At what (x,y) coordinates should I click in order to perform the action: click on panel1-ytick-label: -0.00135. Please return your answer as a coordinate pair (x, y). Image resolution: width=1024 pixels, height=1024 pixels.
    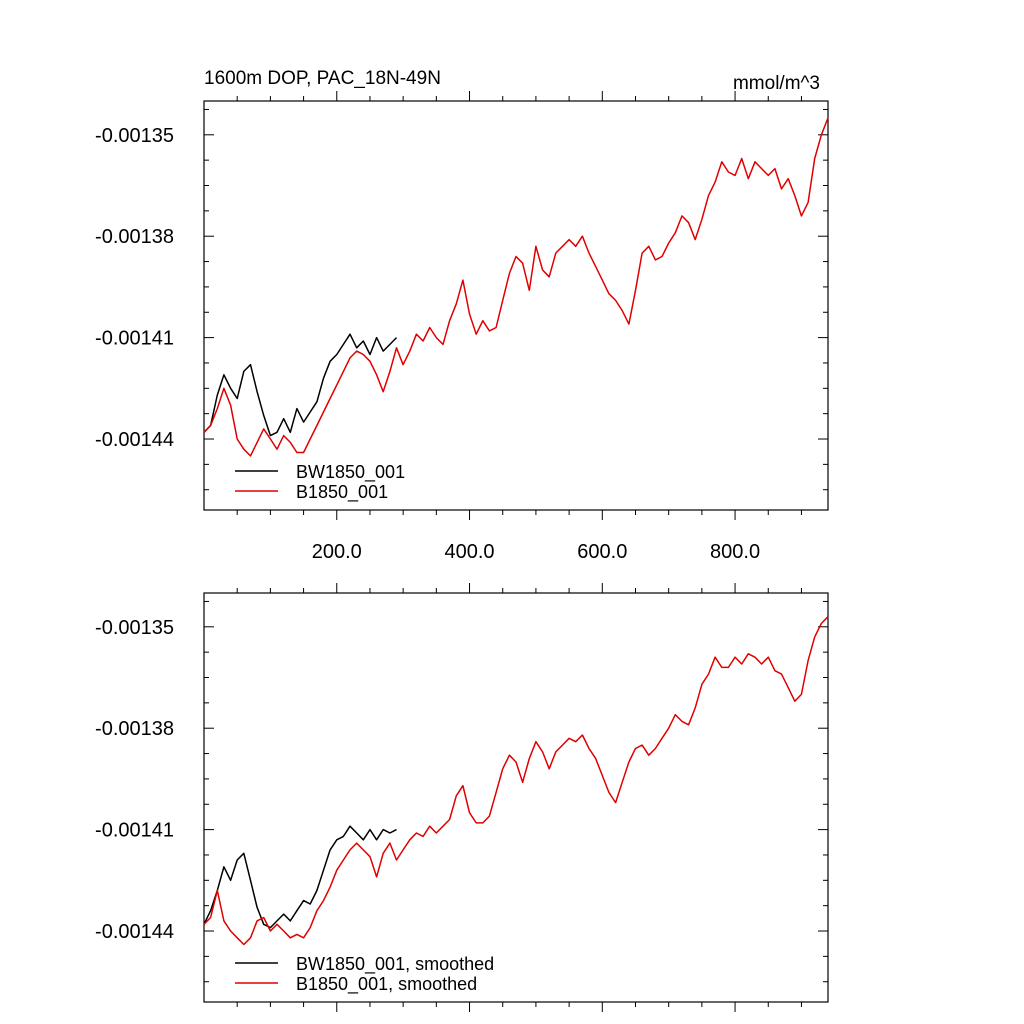
    Looking at the image, I should click on (134, 136).